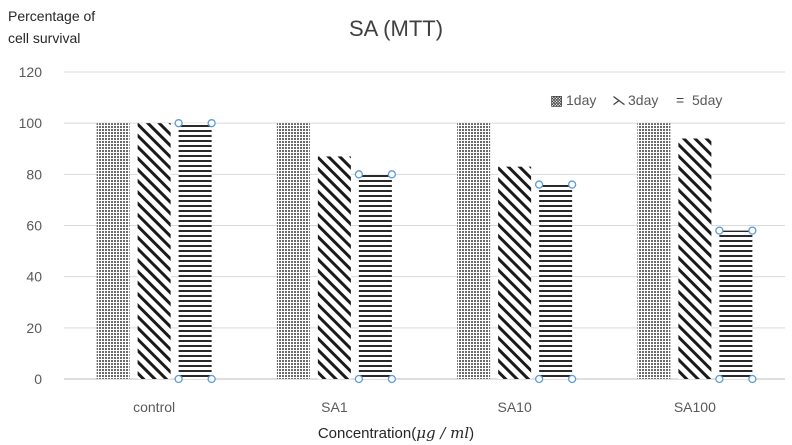 This screenshot has width=792, height=445. What do you see at coordinates (695, 407) in the screenshot?
I see `x-tick-label: SA100` at bounding box center [695, 407].